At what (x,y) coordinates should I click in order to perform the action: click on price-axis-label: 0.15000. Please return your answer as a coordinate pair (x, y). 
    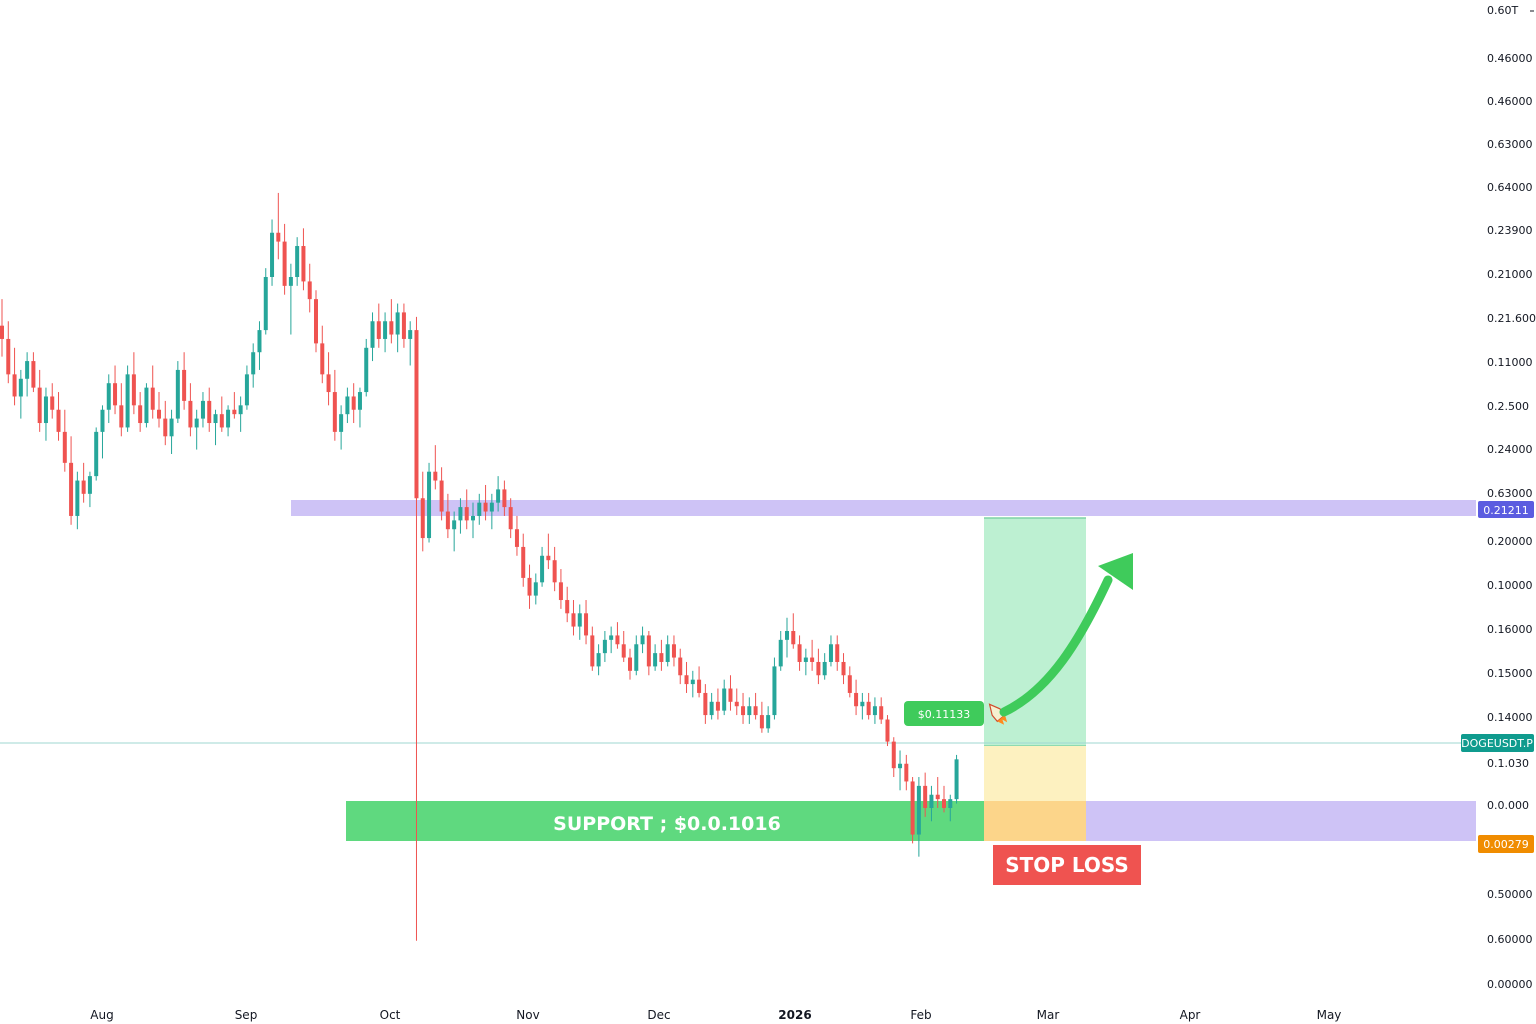
    Looking at the image, I should click on (1510, 673).